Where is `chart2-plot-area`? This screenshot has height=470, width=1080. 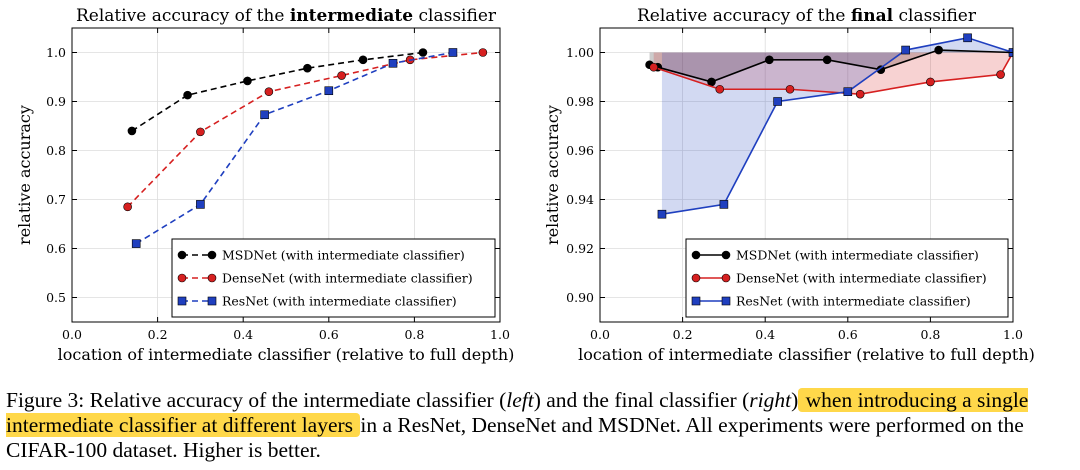 chart2-plot-area is located at coordinates (829, 126).